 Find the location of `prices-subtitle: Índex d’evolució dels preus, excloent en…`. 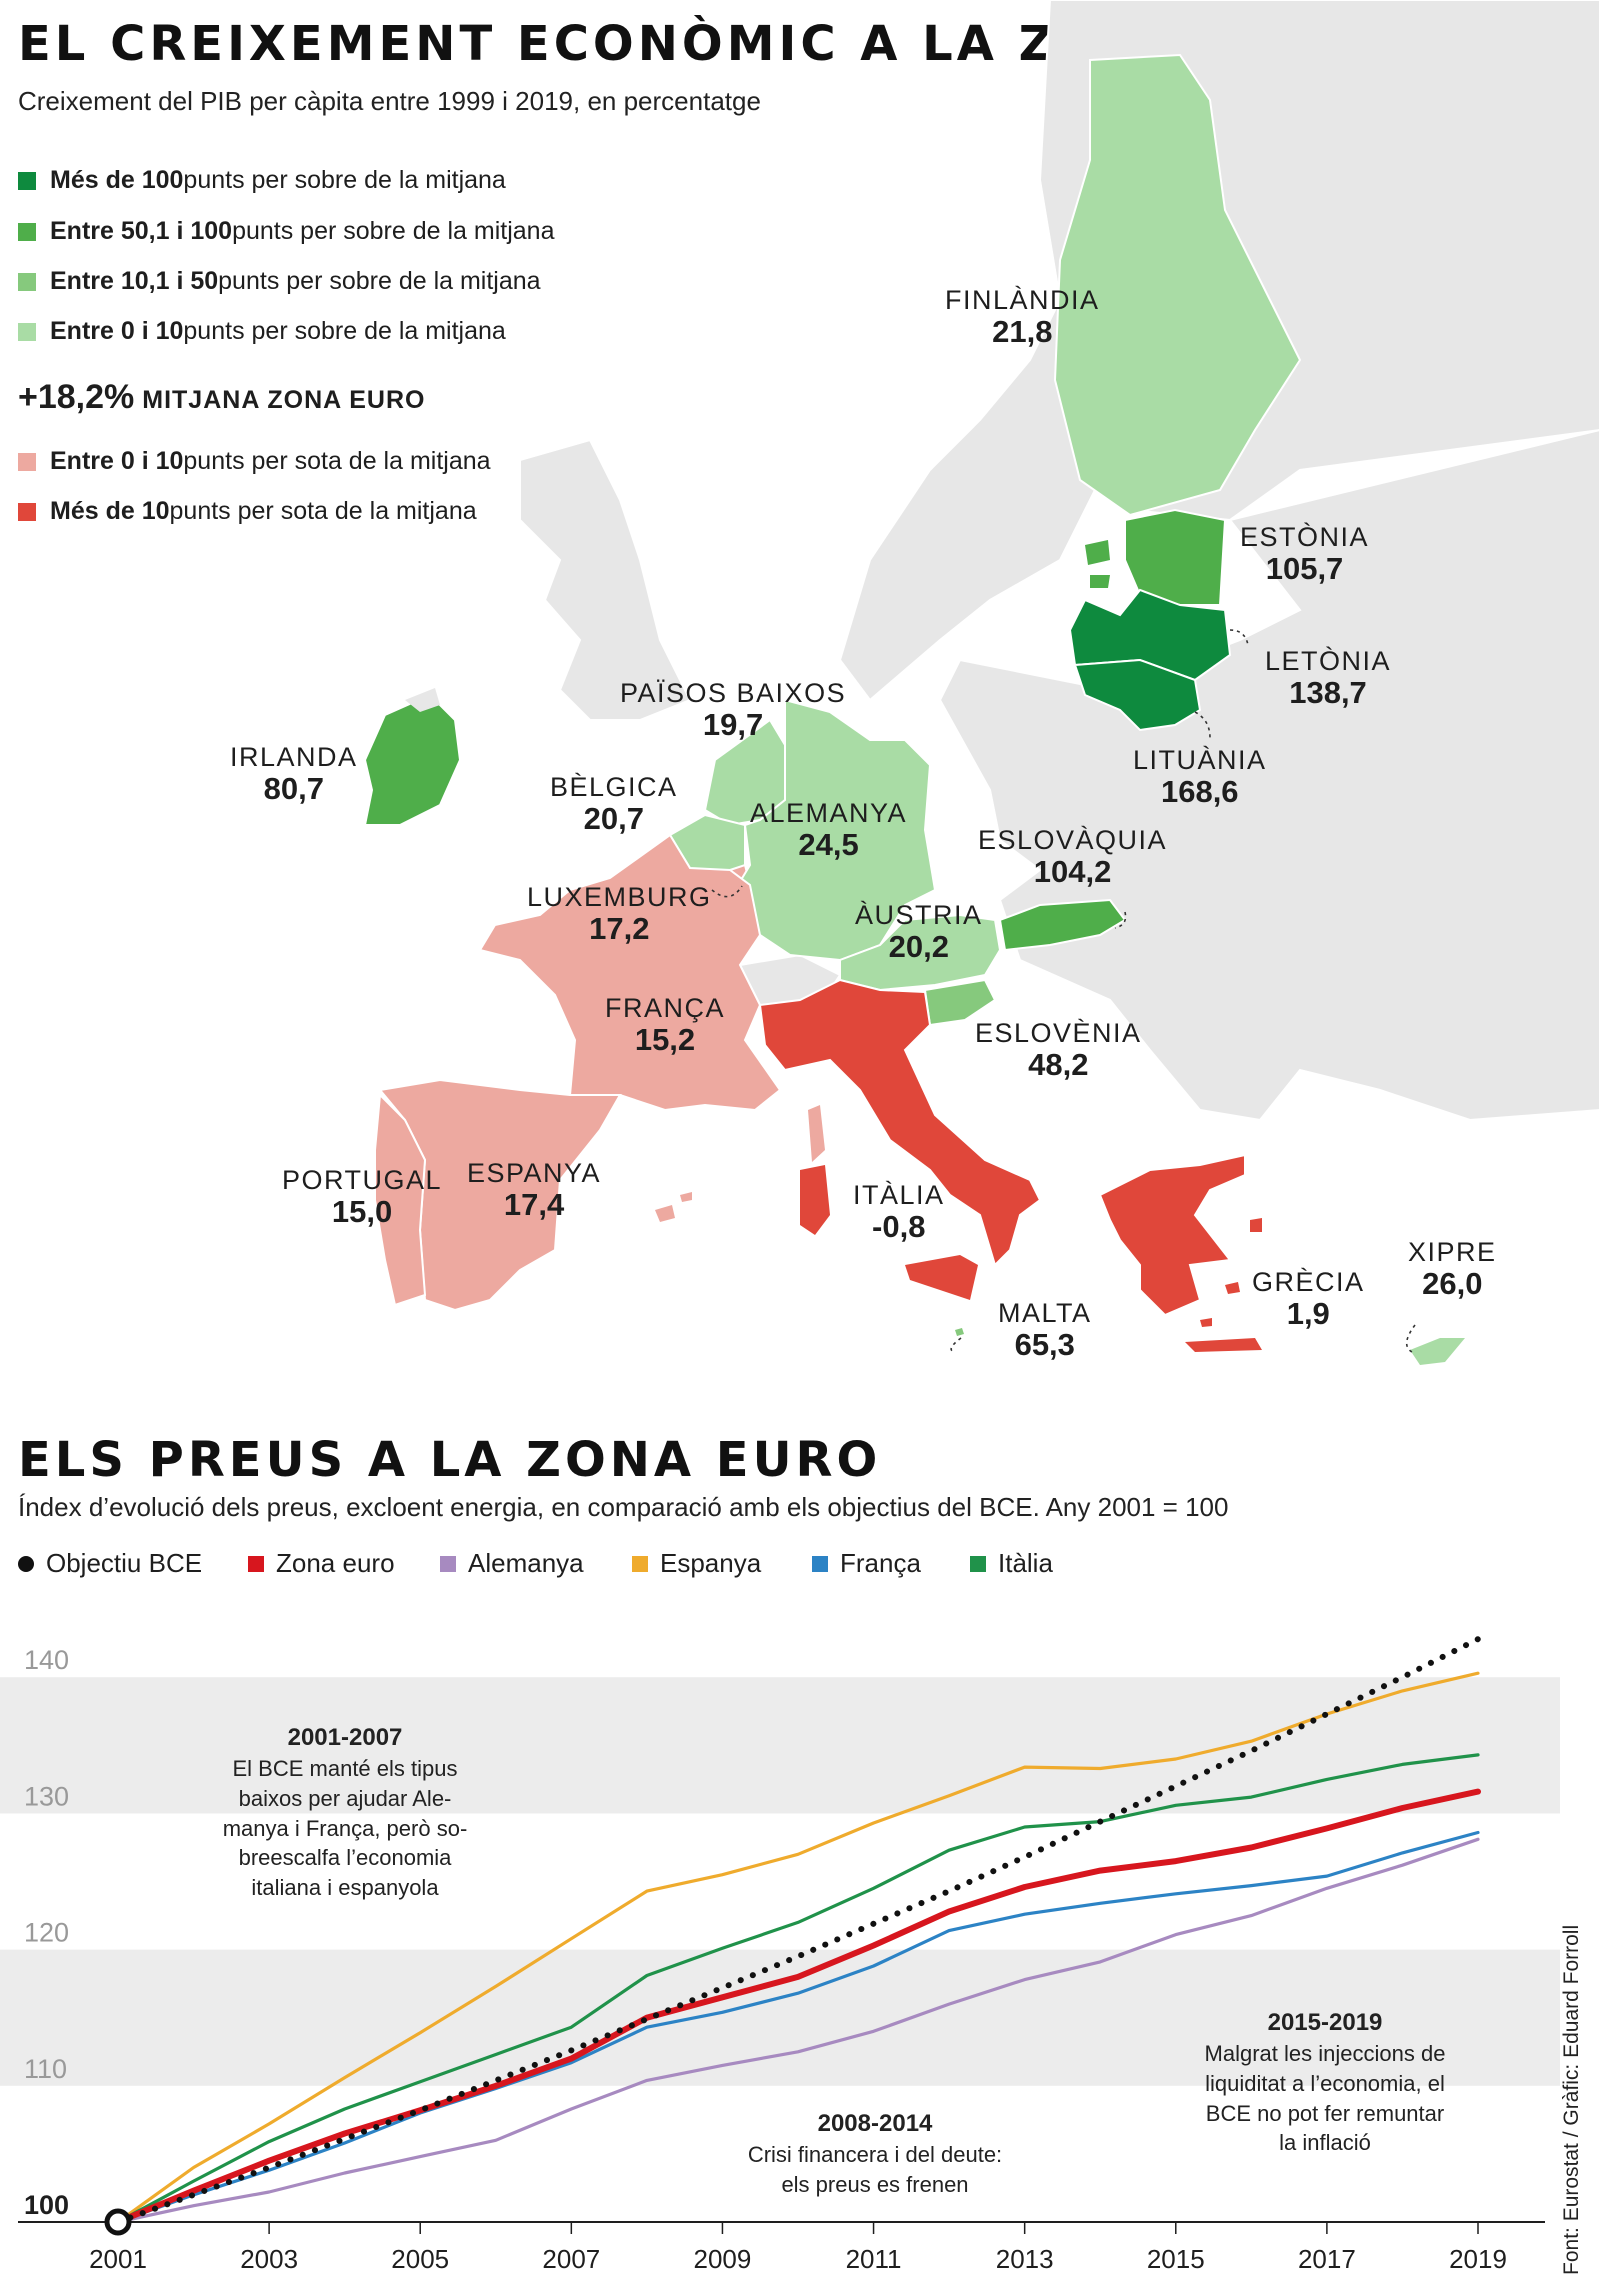

prices-subtitle: Índex d’evolució dels preus, excloent en… is located at coordinates (623, 1507).